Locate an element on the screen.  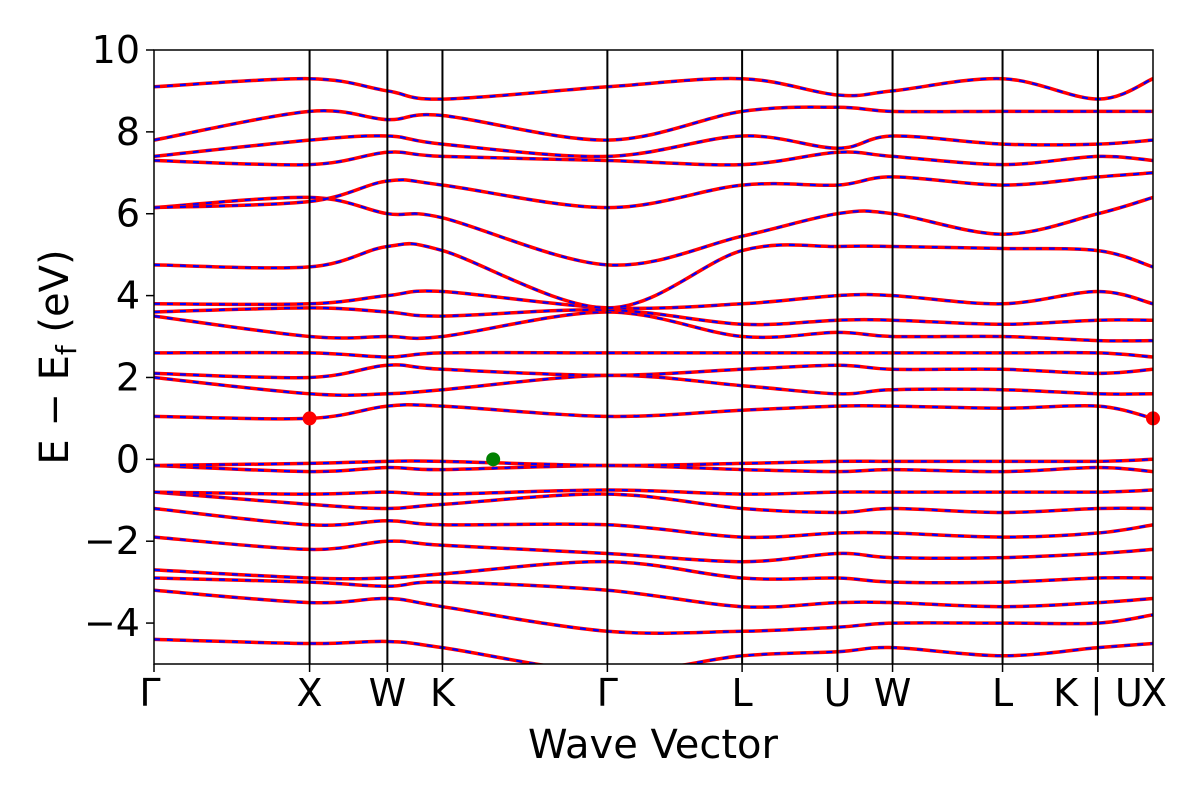
vbm-marker is located at coordinates (493, 459).